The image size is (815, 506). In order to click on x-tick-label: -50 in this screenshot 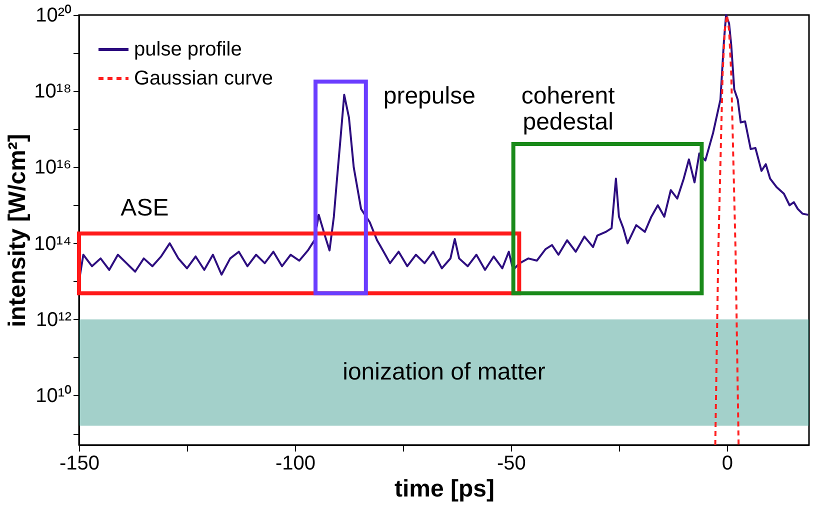, I will do `click(511, 463)`.